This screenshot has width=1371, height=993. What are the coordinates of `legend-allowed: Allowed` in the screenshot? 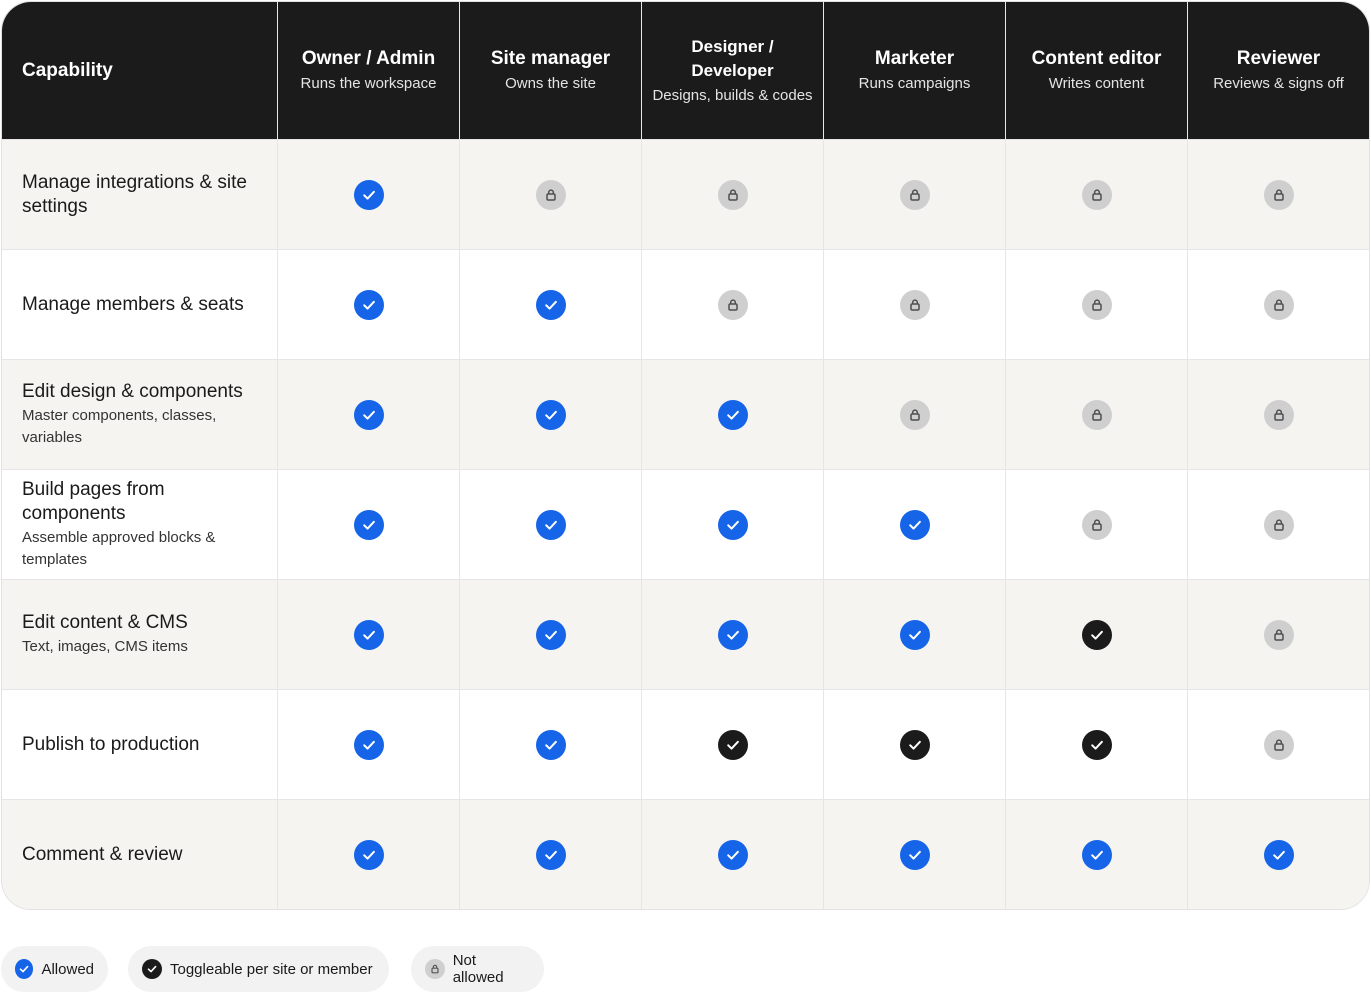 It's located at (54, 969).